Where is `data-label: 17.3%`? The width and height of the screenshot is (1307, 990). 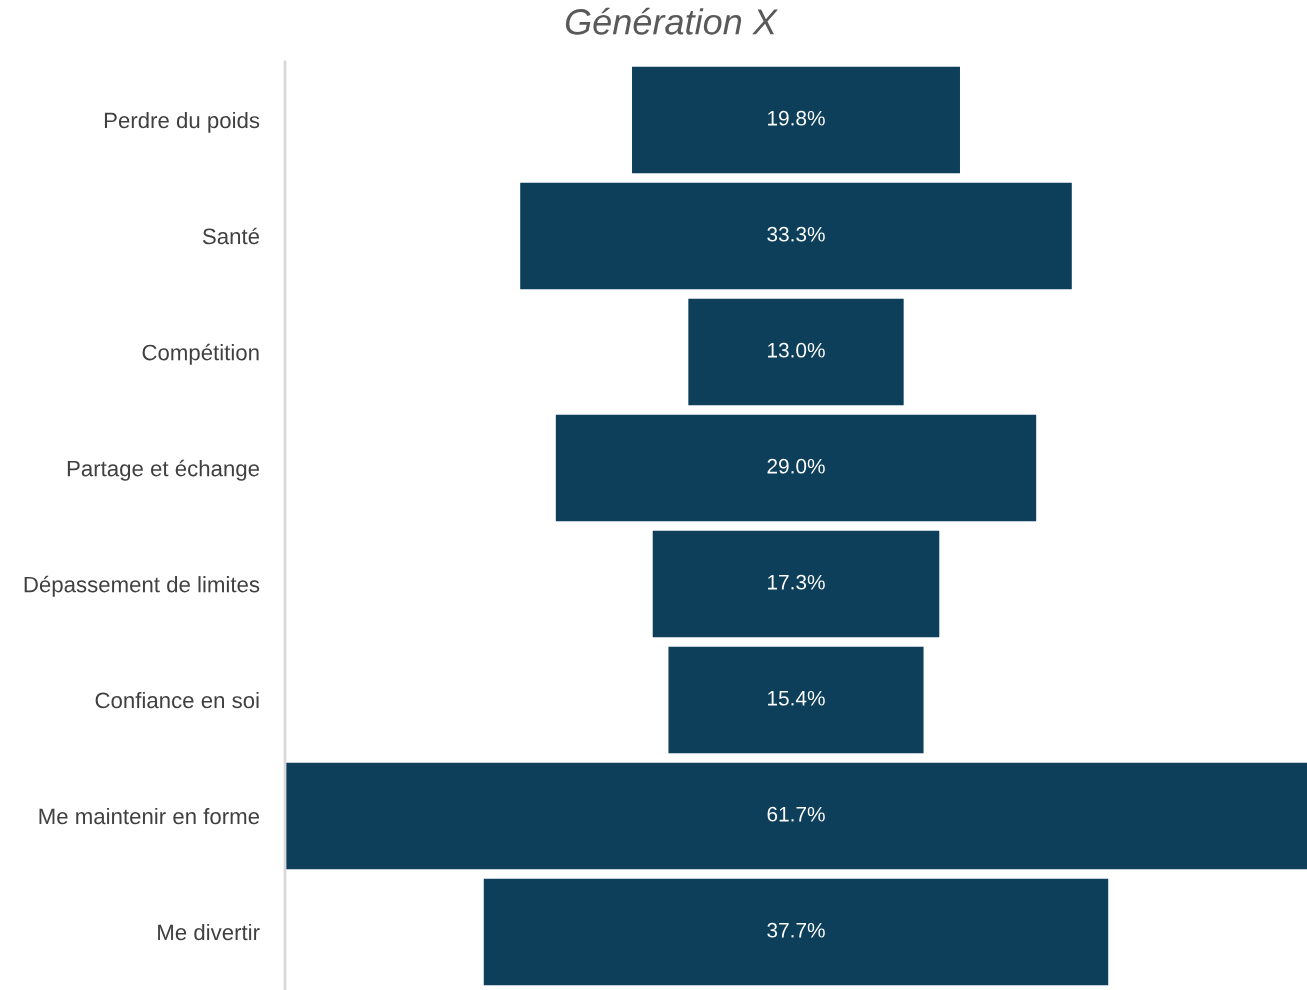
data-label: 17.3% is located at coordinates (796, 582).